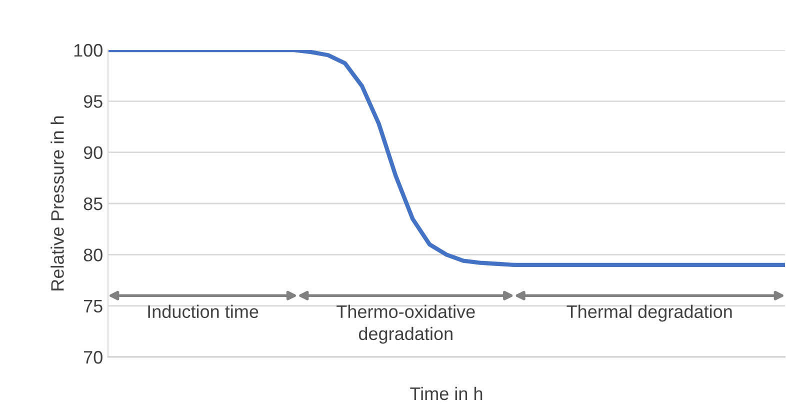 The image size is (786, 403). I want to click on y-tick-label: 75, so click(93, 306).